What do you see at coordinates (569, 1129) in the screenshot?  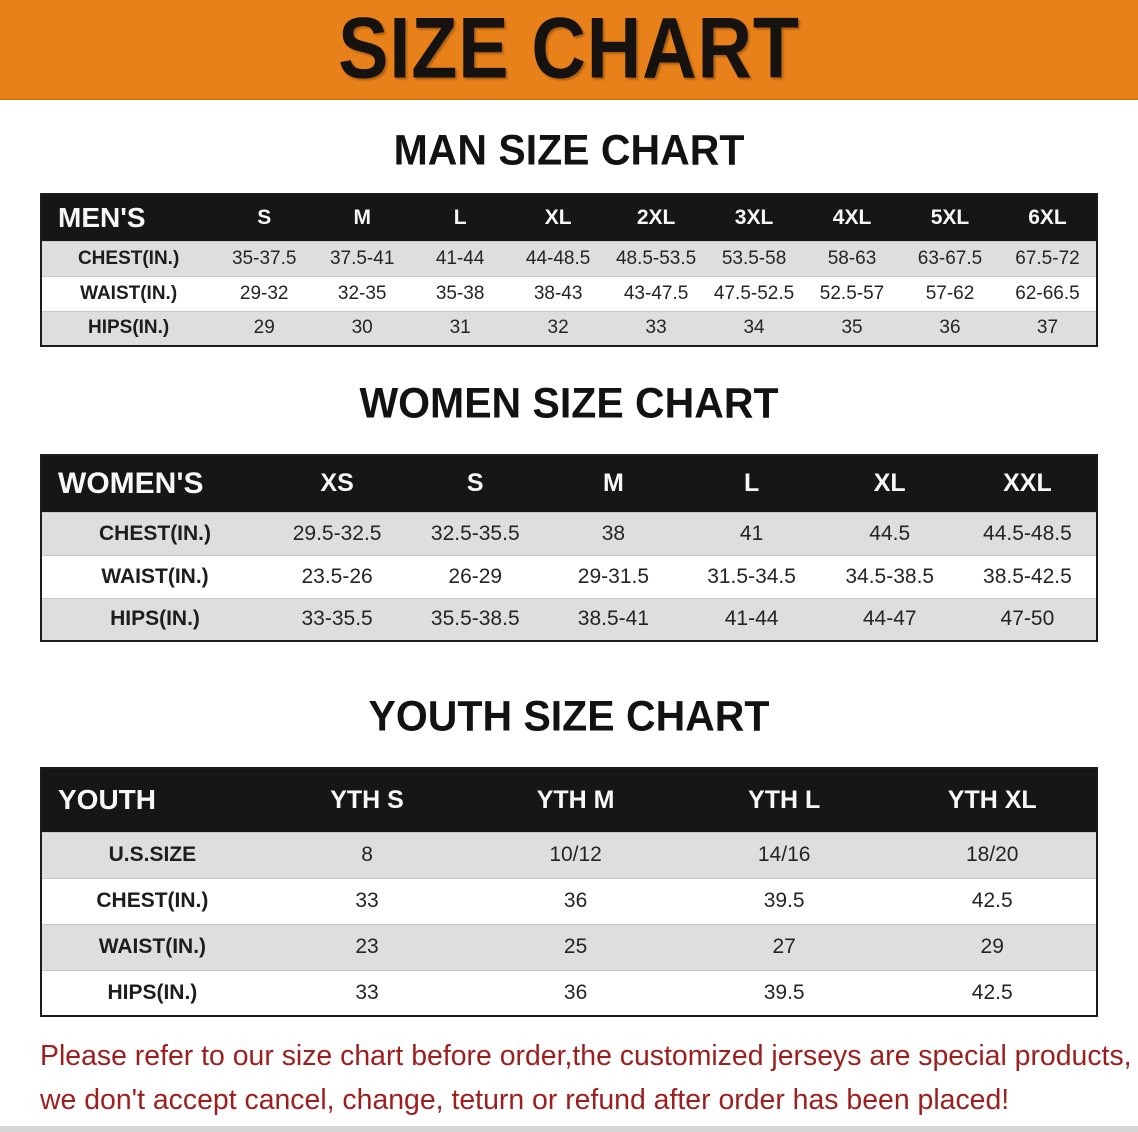 I see `bottom-edge-strip` at bounding box center [569, 1129].